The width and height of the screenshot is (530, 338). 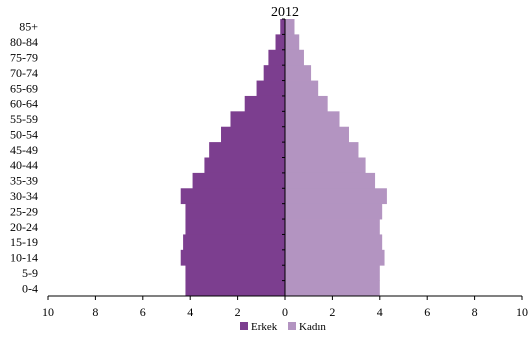 What do you see at coordinates (244, 326) in the screenshot?
I see `legend-swatch-erkek` at bounding box center [244, 326].